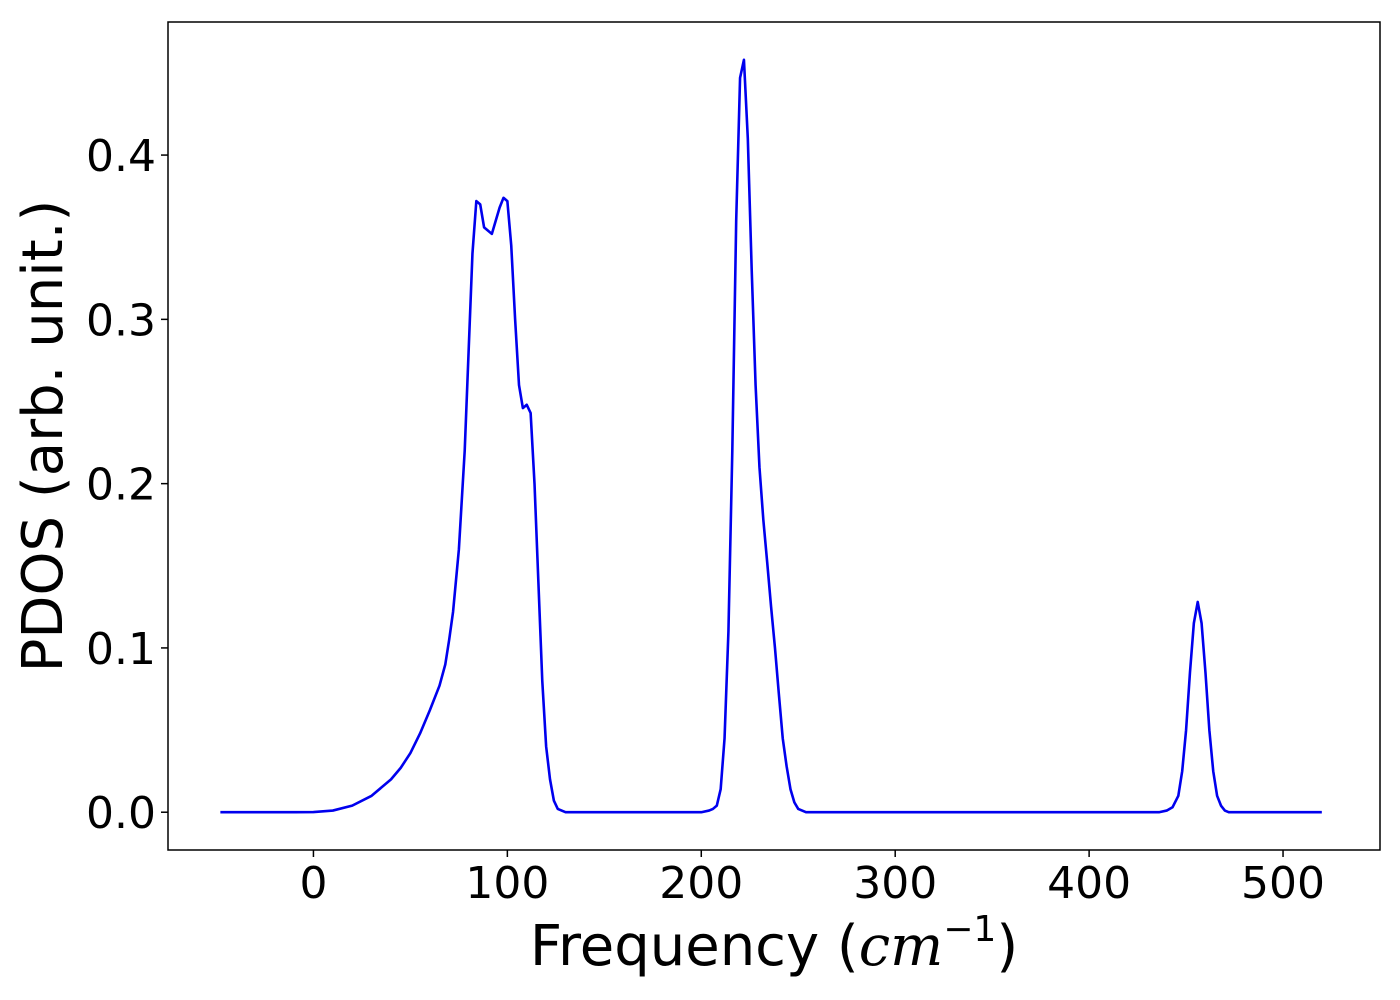  What do you see at coordinates (121, 813) in the screenshot?
I see `y-tick-label: 0.0` at bounding box center [121, 813].